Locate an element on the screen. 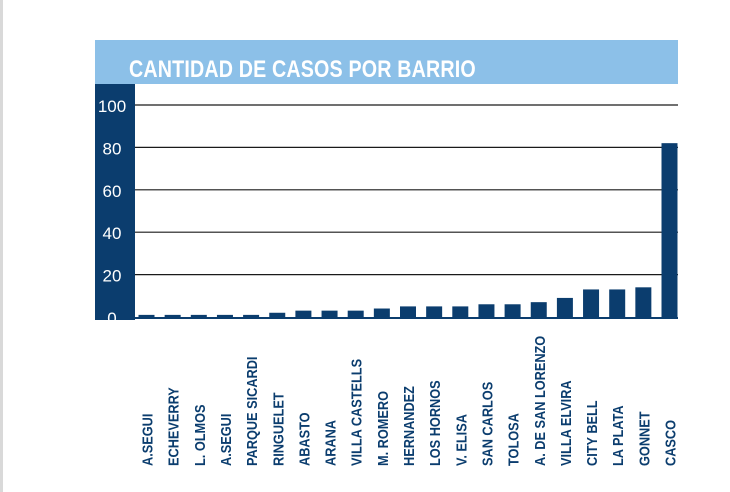 The width and height of the screenshot is (730, 492). page-left-rule is located at coordinates (1, 246).